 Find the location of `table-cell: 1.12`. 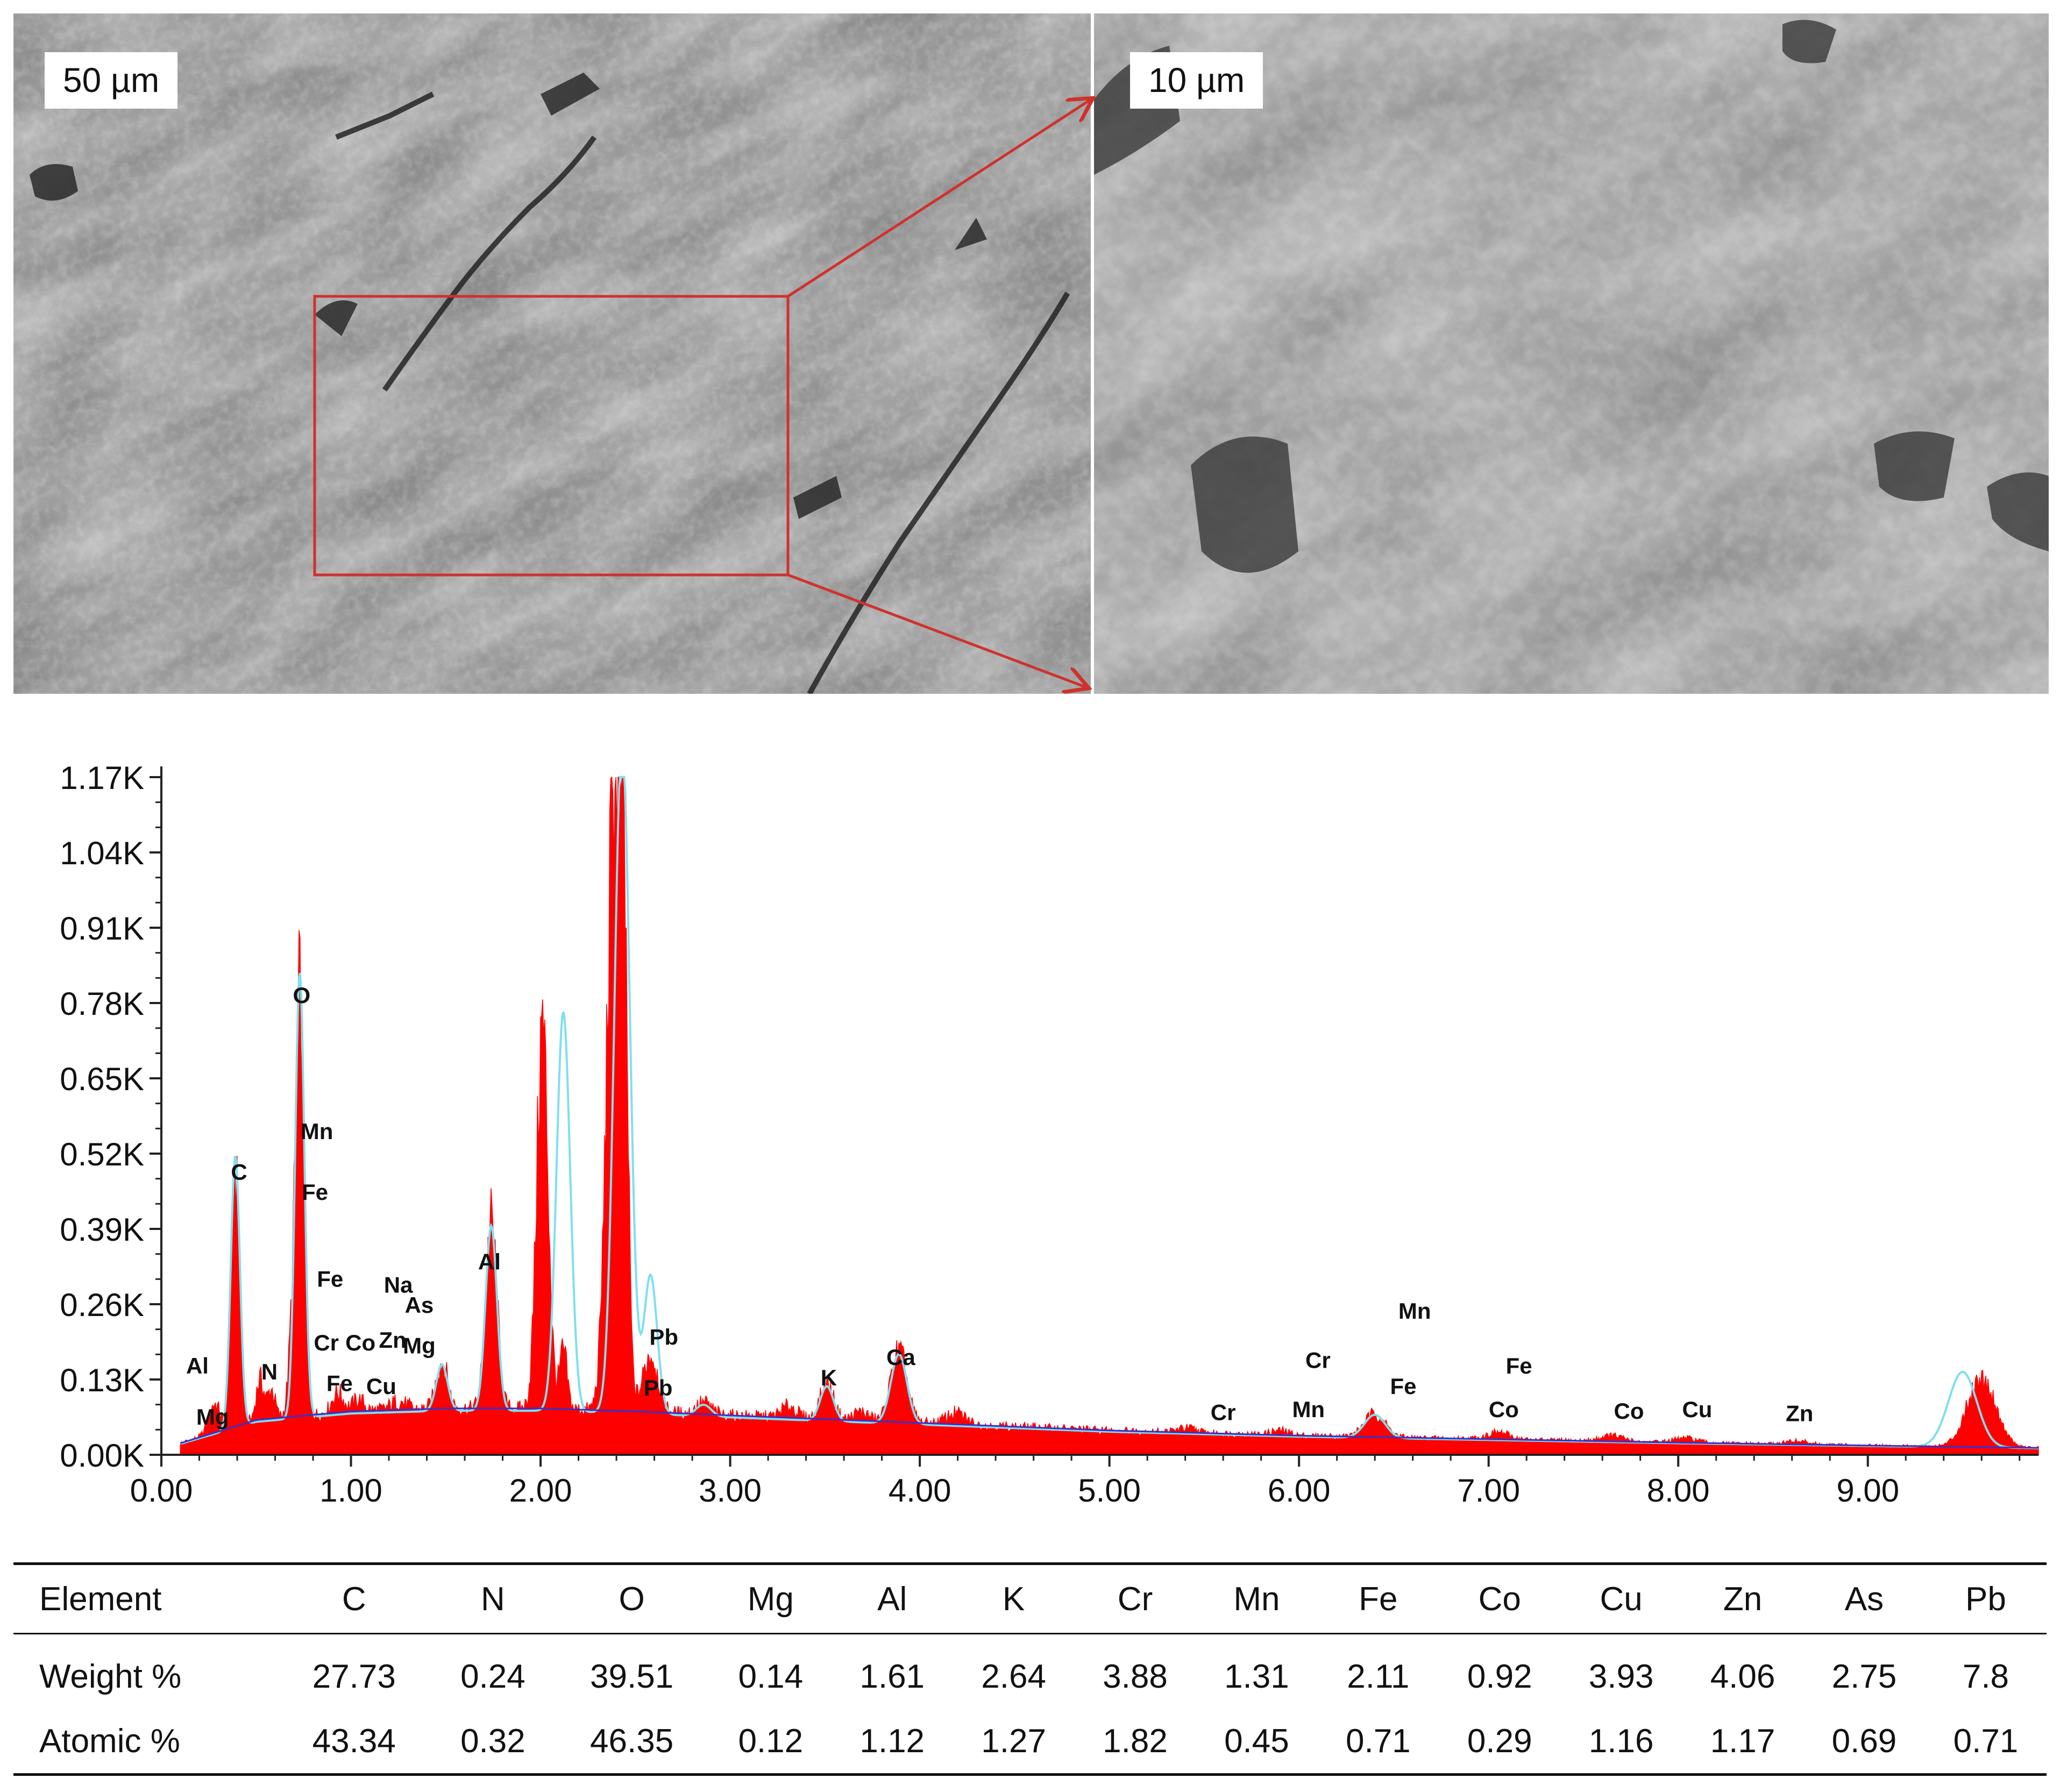

table-cell: 1.12 is located at coordinates (892, 1742).